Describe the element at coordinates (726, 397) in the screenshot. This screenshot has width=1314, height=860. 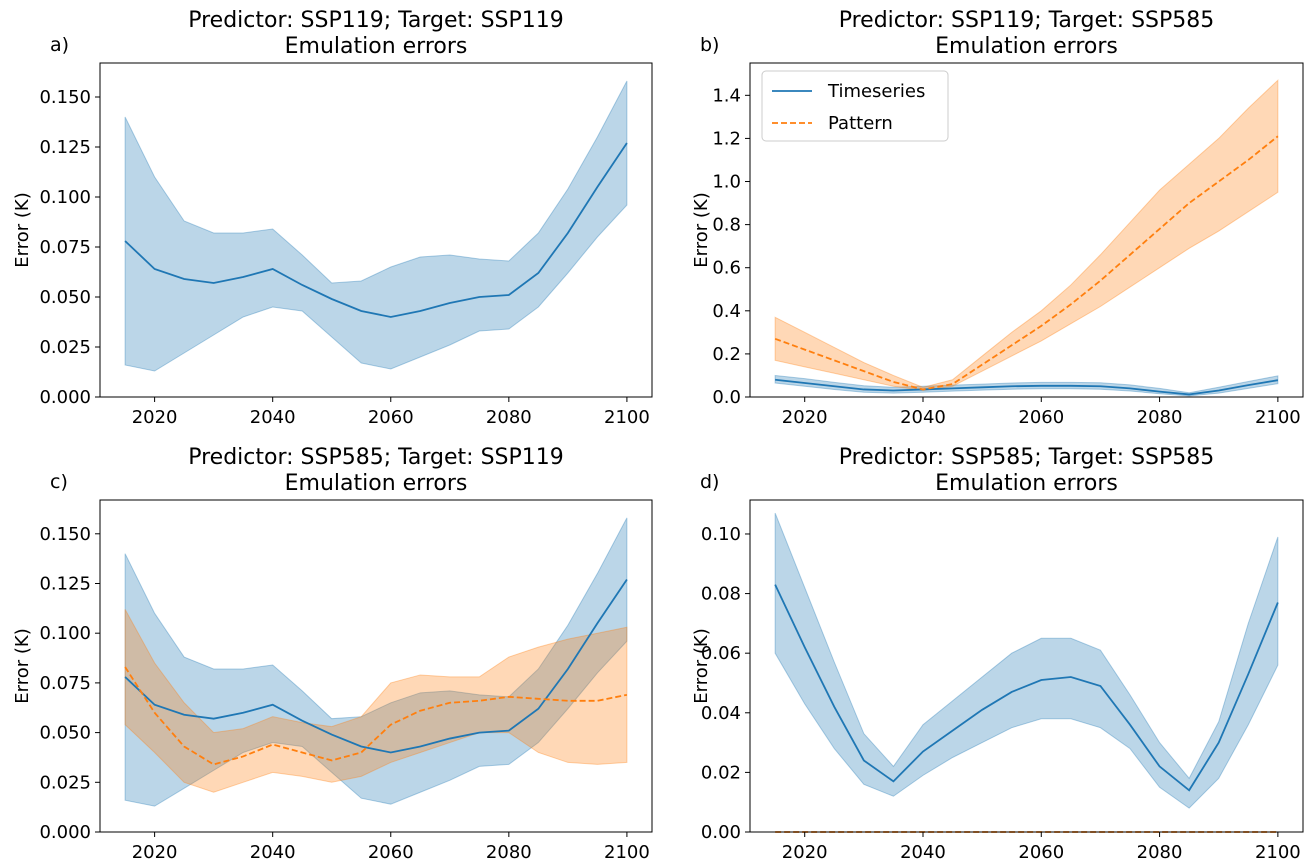
I see `y-tick-label: 0.0` at that location.